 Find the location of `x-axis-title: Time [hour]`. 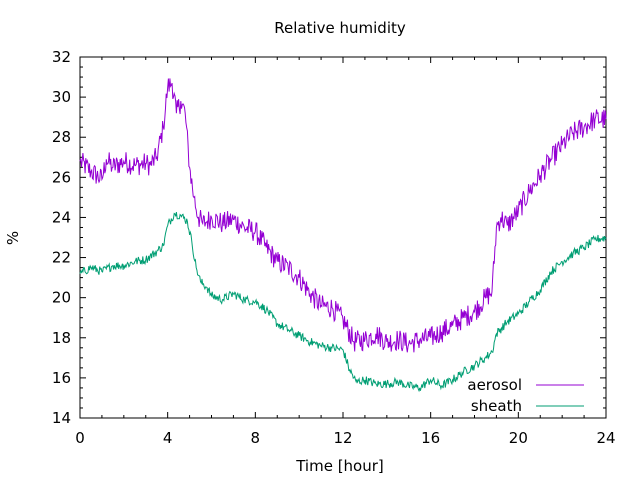

x-axis-title: Time [hour] is located at coordinates (339, 466).